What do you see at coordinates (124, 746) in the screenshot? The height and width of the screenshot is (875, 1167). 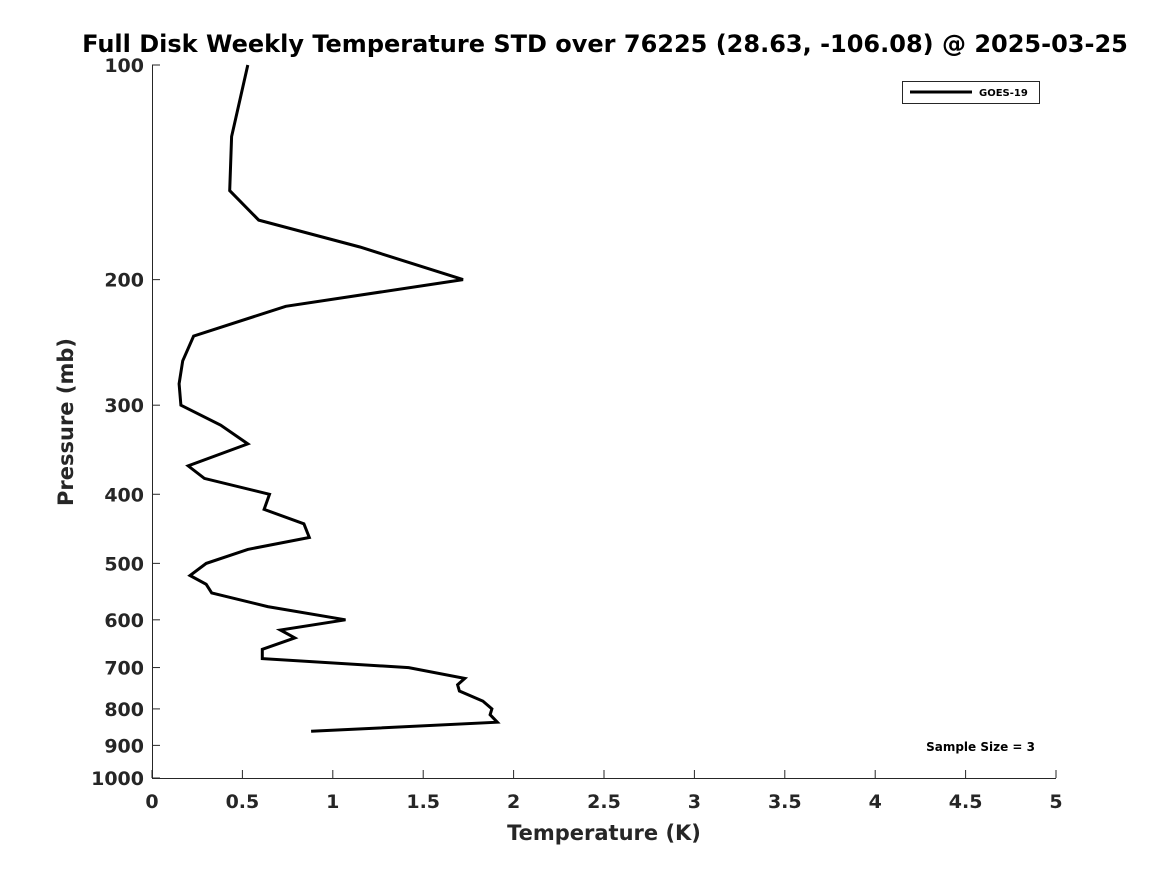 I see `y-tick-label: 900` at bounding box center [124, 746].